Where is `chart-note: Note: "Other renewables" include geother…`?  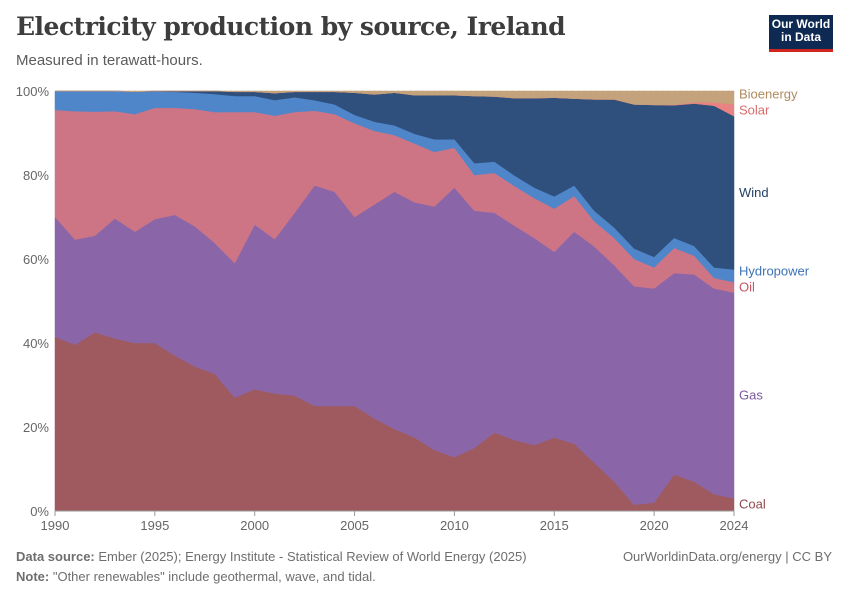
chart-note: Note: "Other renewables" include geother… is located at coordinates (196, 576).